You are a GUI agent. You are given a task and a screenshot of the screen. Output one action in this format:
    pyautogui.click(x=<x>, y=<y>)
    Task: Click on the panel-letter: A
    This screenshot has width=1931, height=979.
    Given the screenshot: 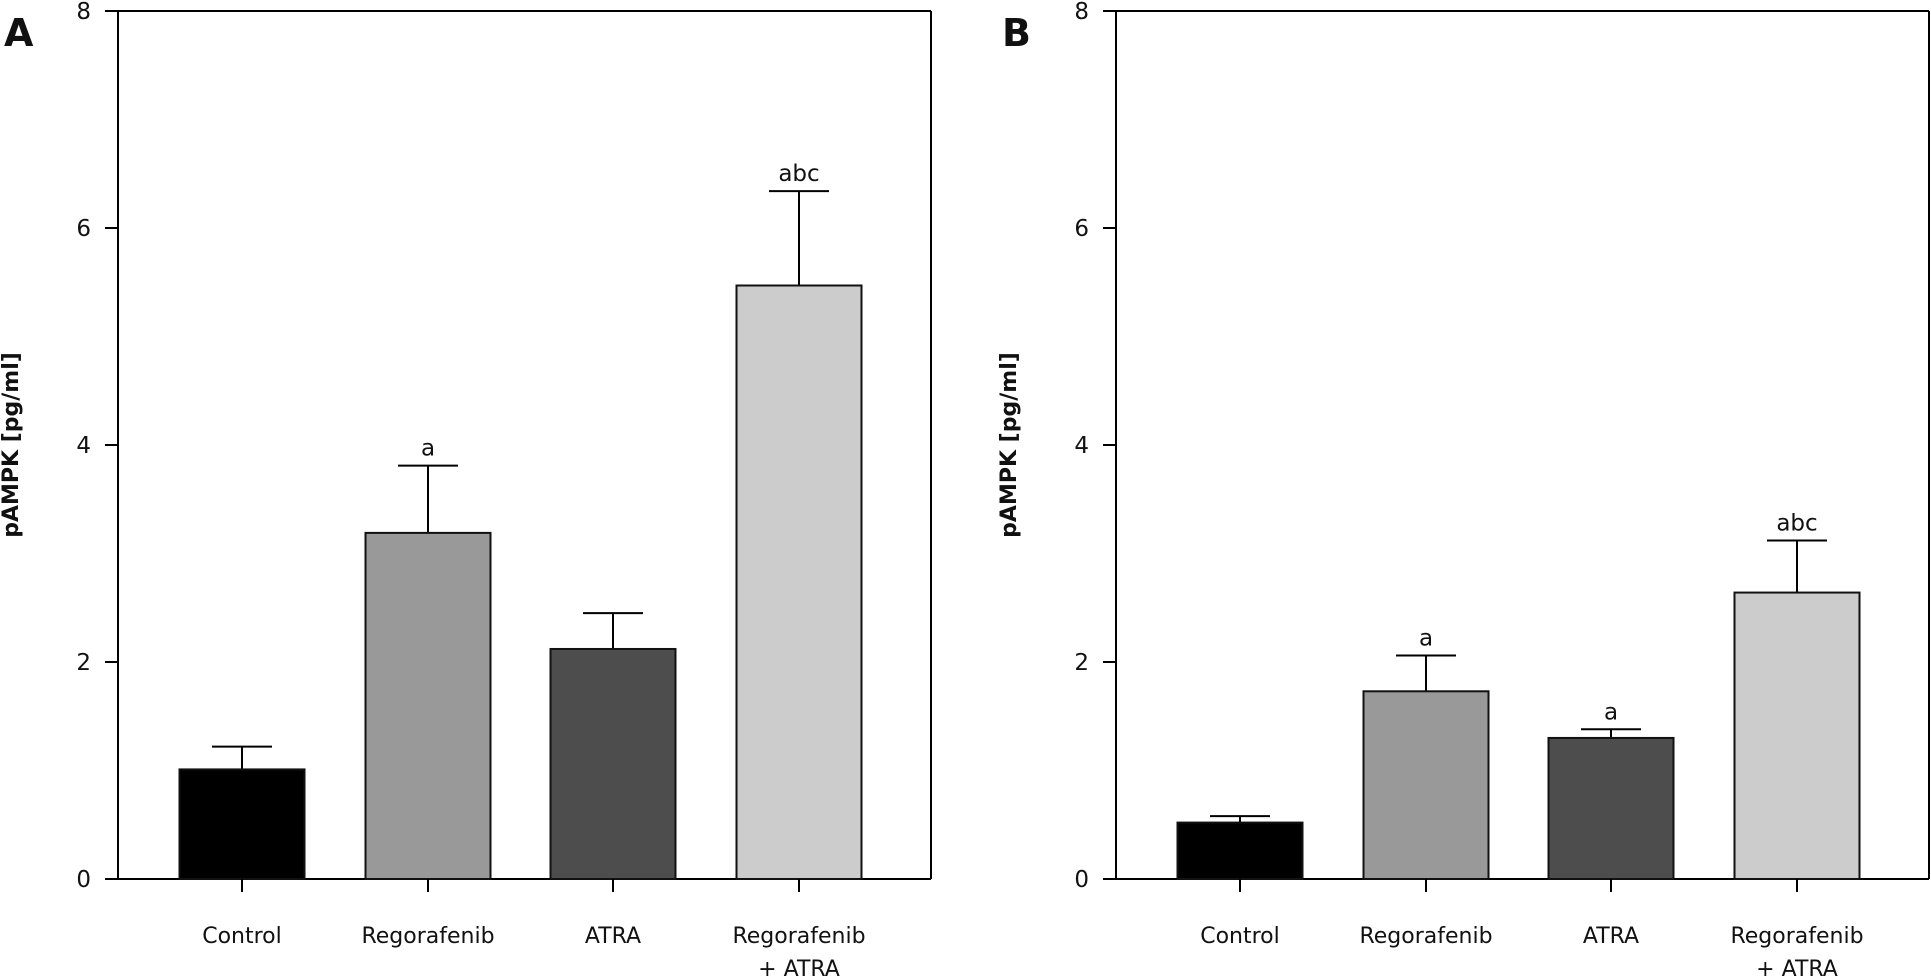 What is the action you would take?
    pyautogui.click(x=19, y=33)
    